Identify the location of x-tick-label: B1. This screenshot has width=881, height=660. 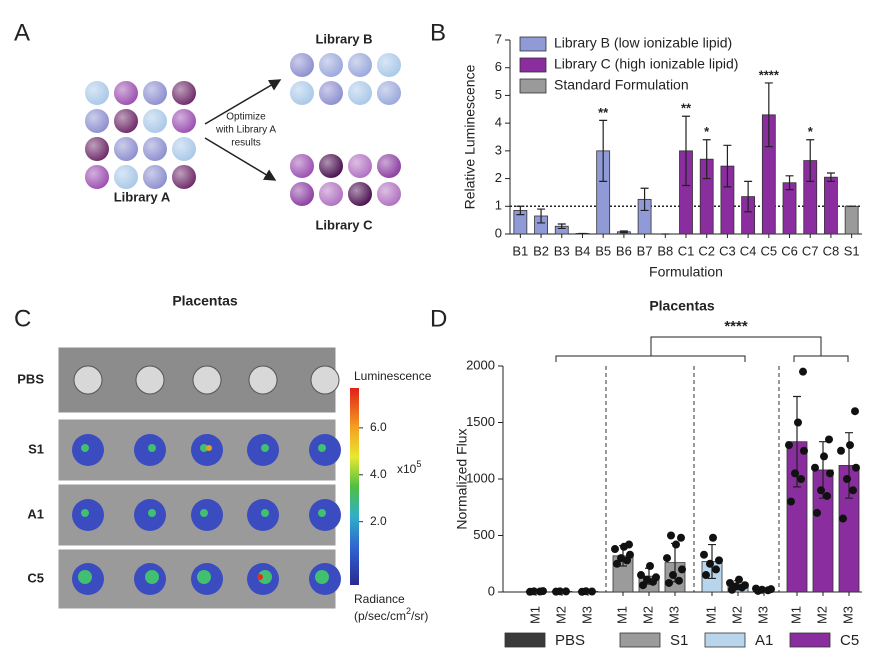
(520, 250).